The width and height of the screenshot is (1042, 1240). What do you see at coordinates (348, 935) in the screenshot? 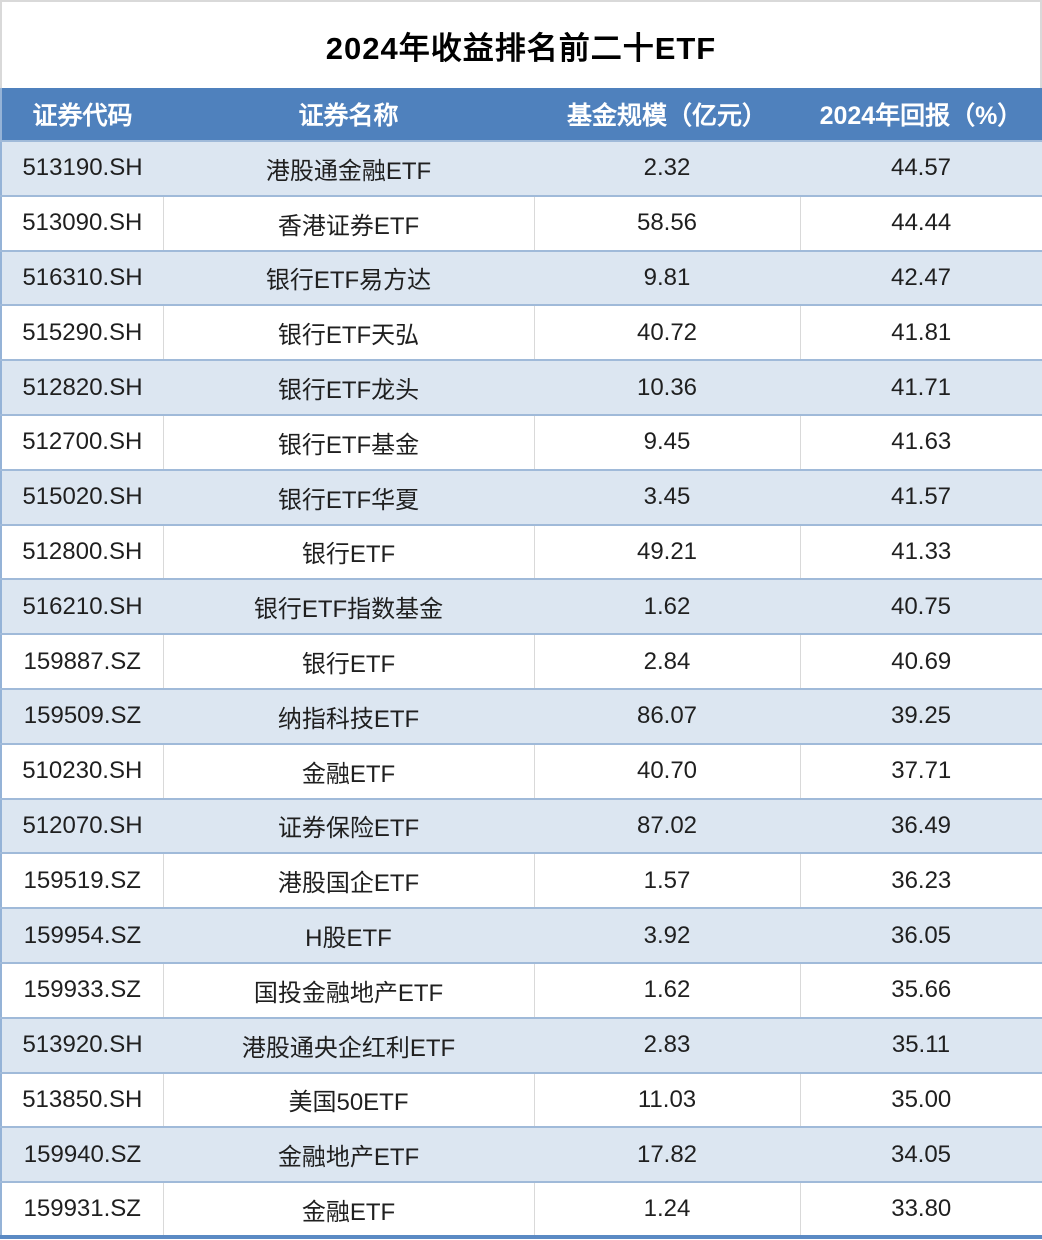
I see `cell-security-name: H股ETF` at bounding box center [348, 935].